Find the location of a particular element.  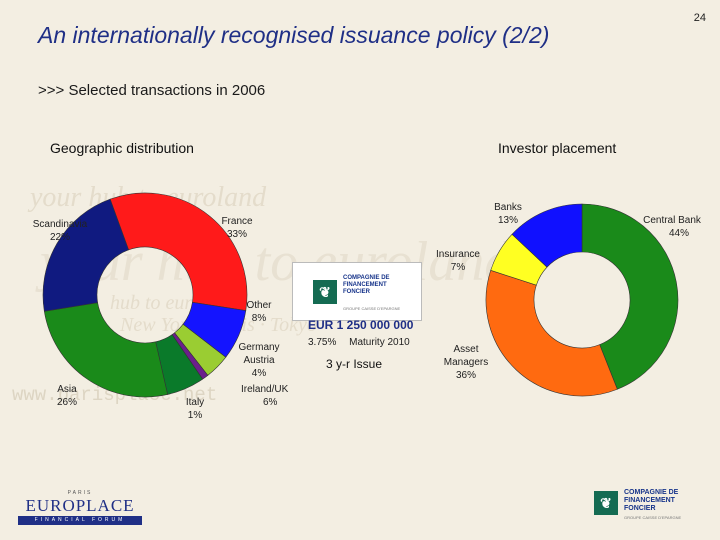

deal-amount: EUR 1 250 000 000 is located at coordinates (361, 325).